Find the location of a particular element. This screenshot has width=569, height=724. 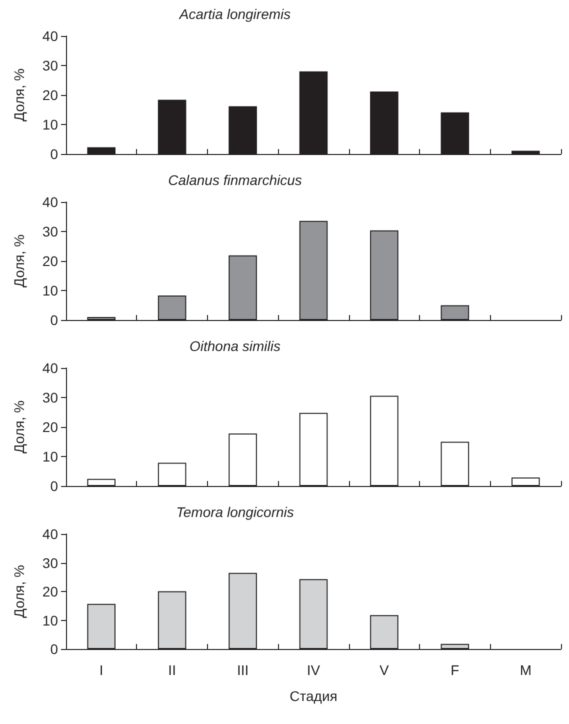

x-tick-label: V is located at coordinates (385, 670).